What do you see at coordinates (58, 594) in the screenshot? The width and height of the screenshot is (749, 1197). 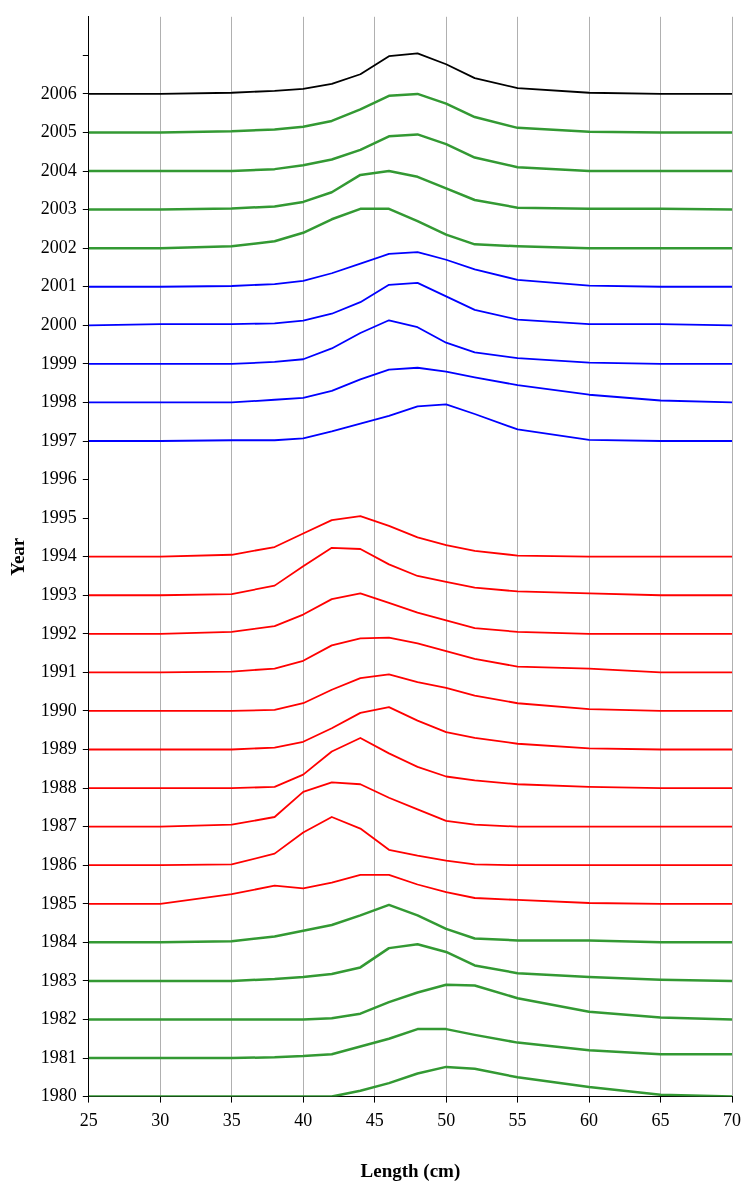 I see `y-tick-label: 1993` at bounding box center [58, 594].